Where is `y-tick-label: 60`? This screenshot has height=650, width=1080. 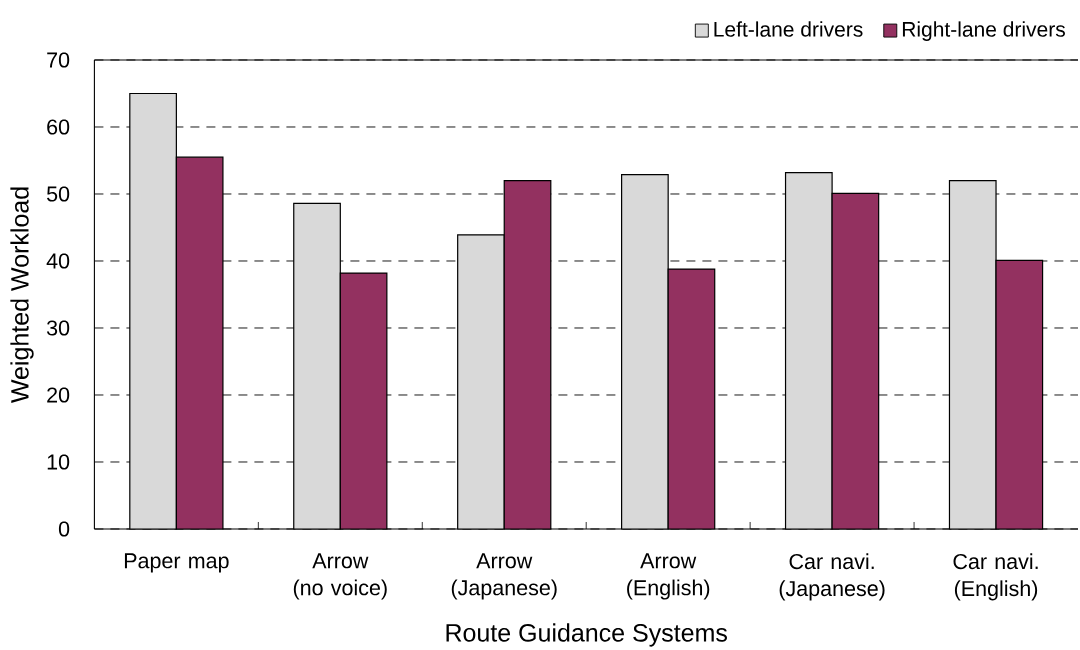 y-tick-label: 60 is located at coordinates (58, 127).